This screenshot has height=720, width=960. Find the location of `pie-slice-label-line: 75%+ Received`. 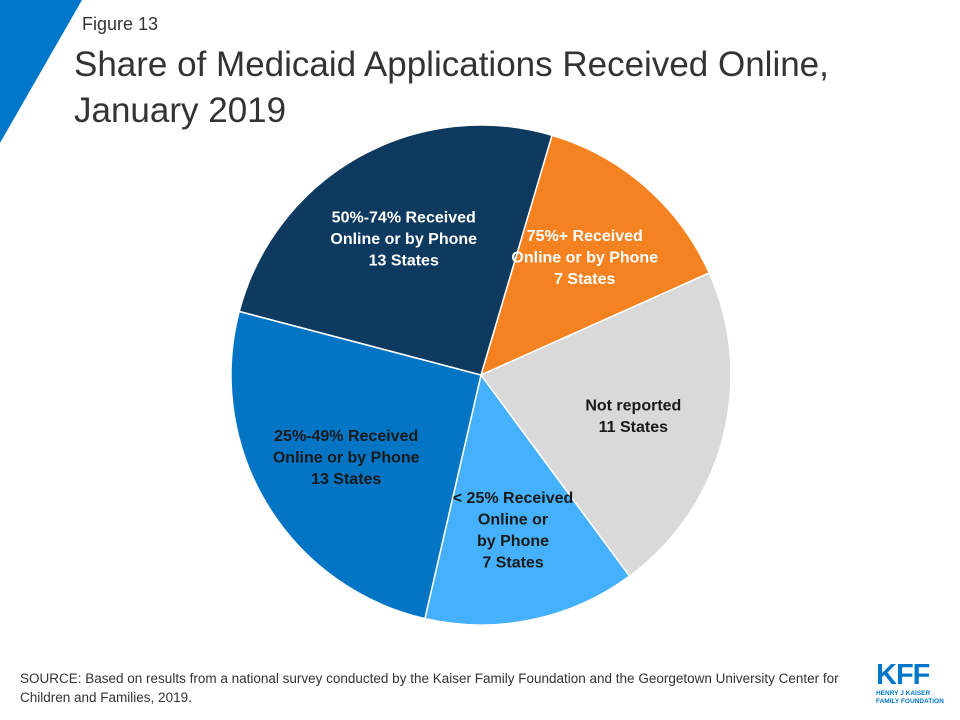

pie-slice-label-line: 75%+ Received is located at coordinates (585, 236).